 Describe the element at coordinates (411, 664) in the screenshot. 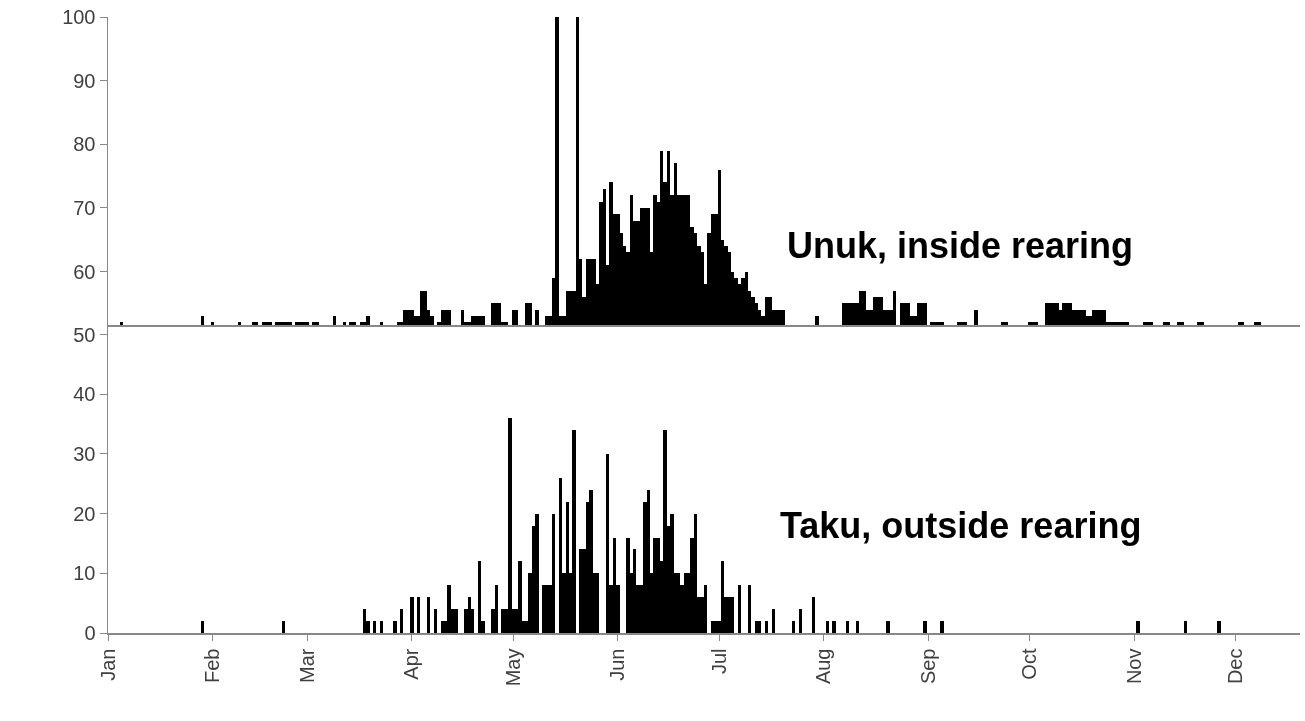

I see `x-tick-label: Apr` at that location.